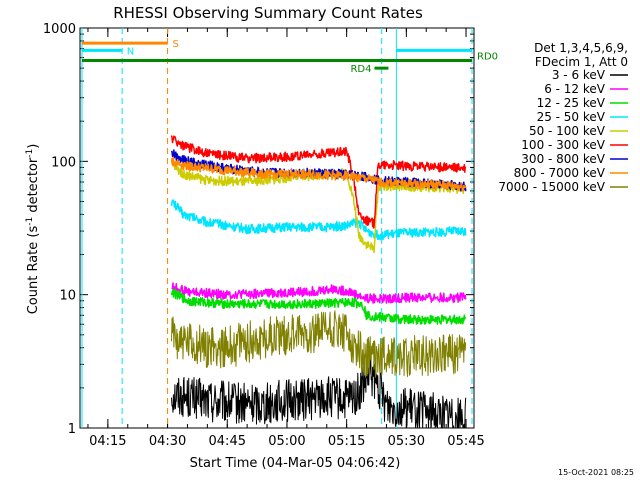 The height and width of the screenshot is (480, 640). Describe the element at coordinates (67, 296) in the screenshot. I see `y-tick-label: 10` at that location.